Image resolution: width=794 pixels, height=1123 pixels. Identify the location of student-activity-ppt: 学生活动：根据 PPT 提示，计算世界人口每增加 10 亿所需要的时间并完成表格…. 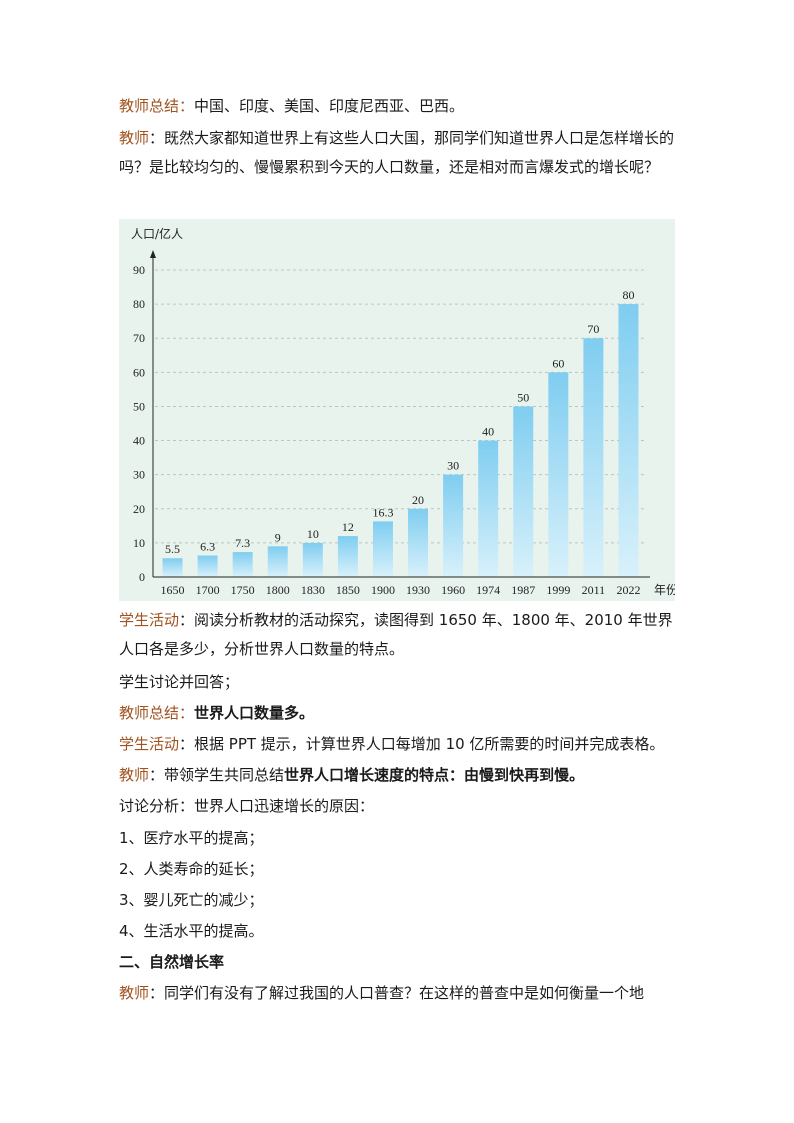
(399, 744).